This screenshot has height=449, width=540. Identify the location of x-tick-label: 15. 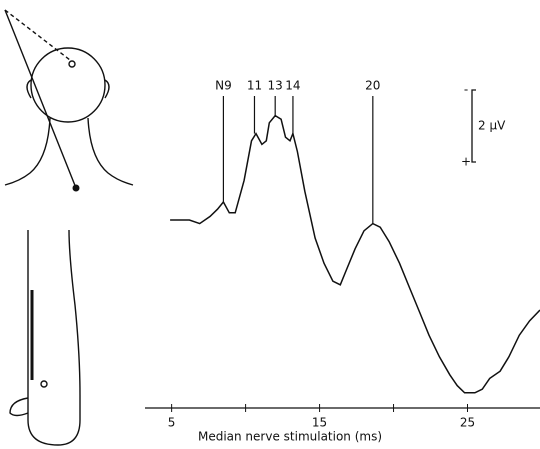
(319, 423).